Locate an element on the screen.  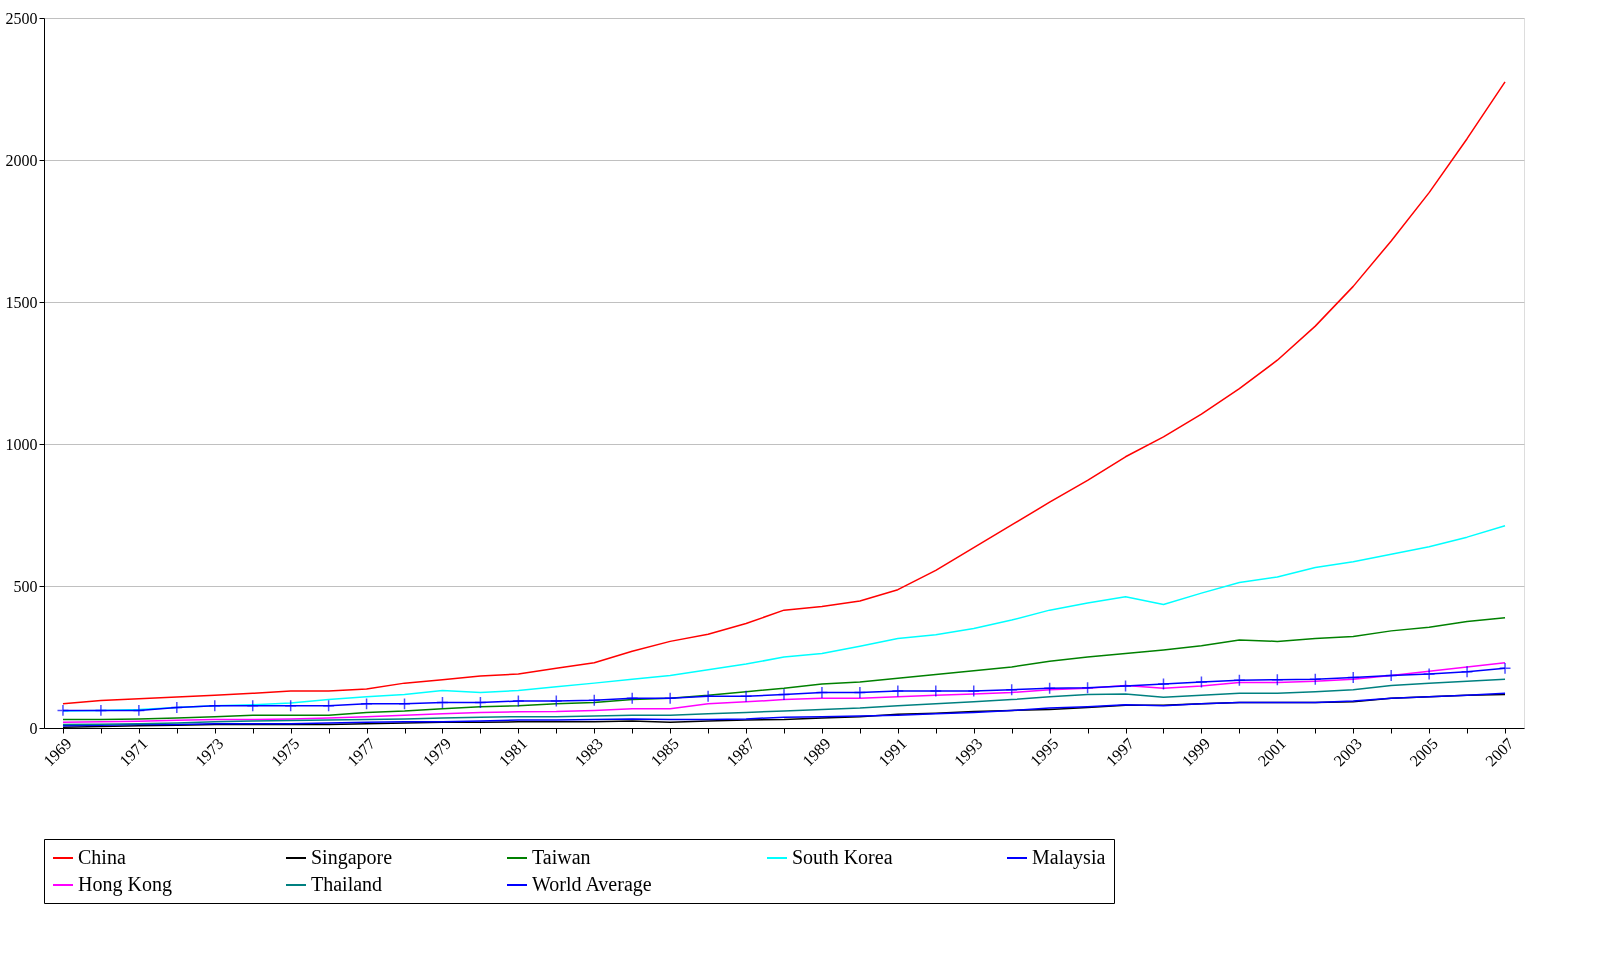
x-tick-label: 1969 is located at coordinates (57, 752).